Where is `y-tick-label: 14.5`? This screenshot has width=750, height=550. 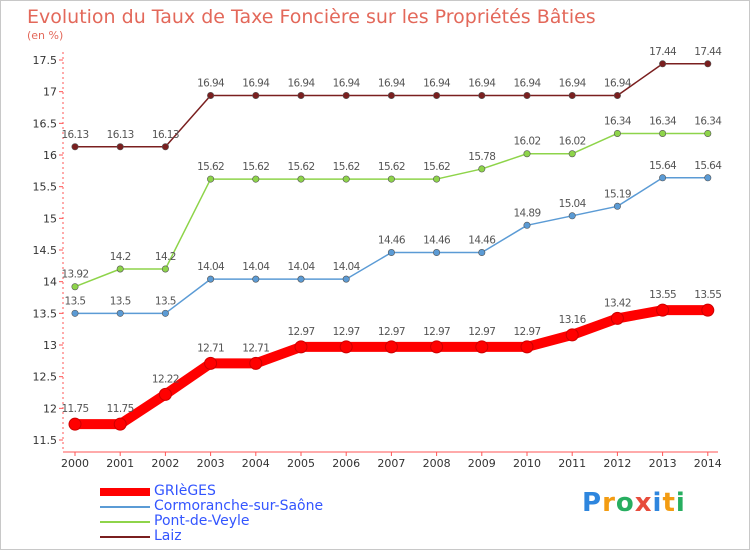 y-tick-label: 14.5 is located at coordinates (45, 250).